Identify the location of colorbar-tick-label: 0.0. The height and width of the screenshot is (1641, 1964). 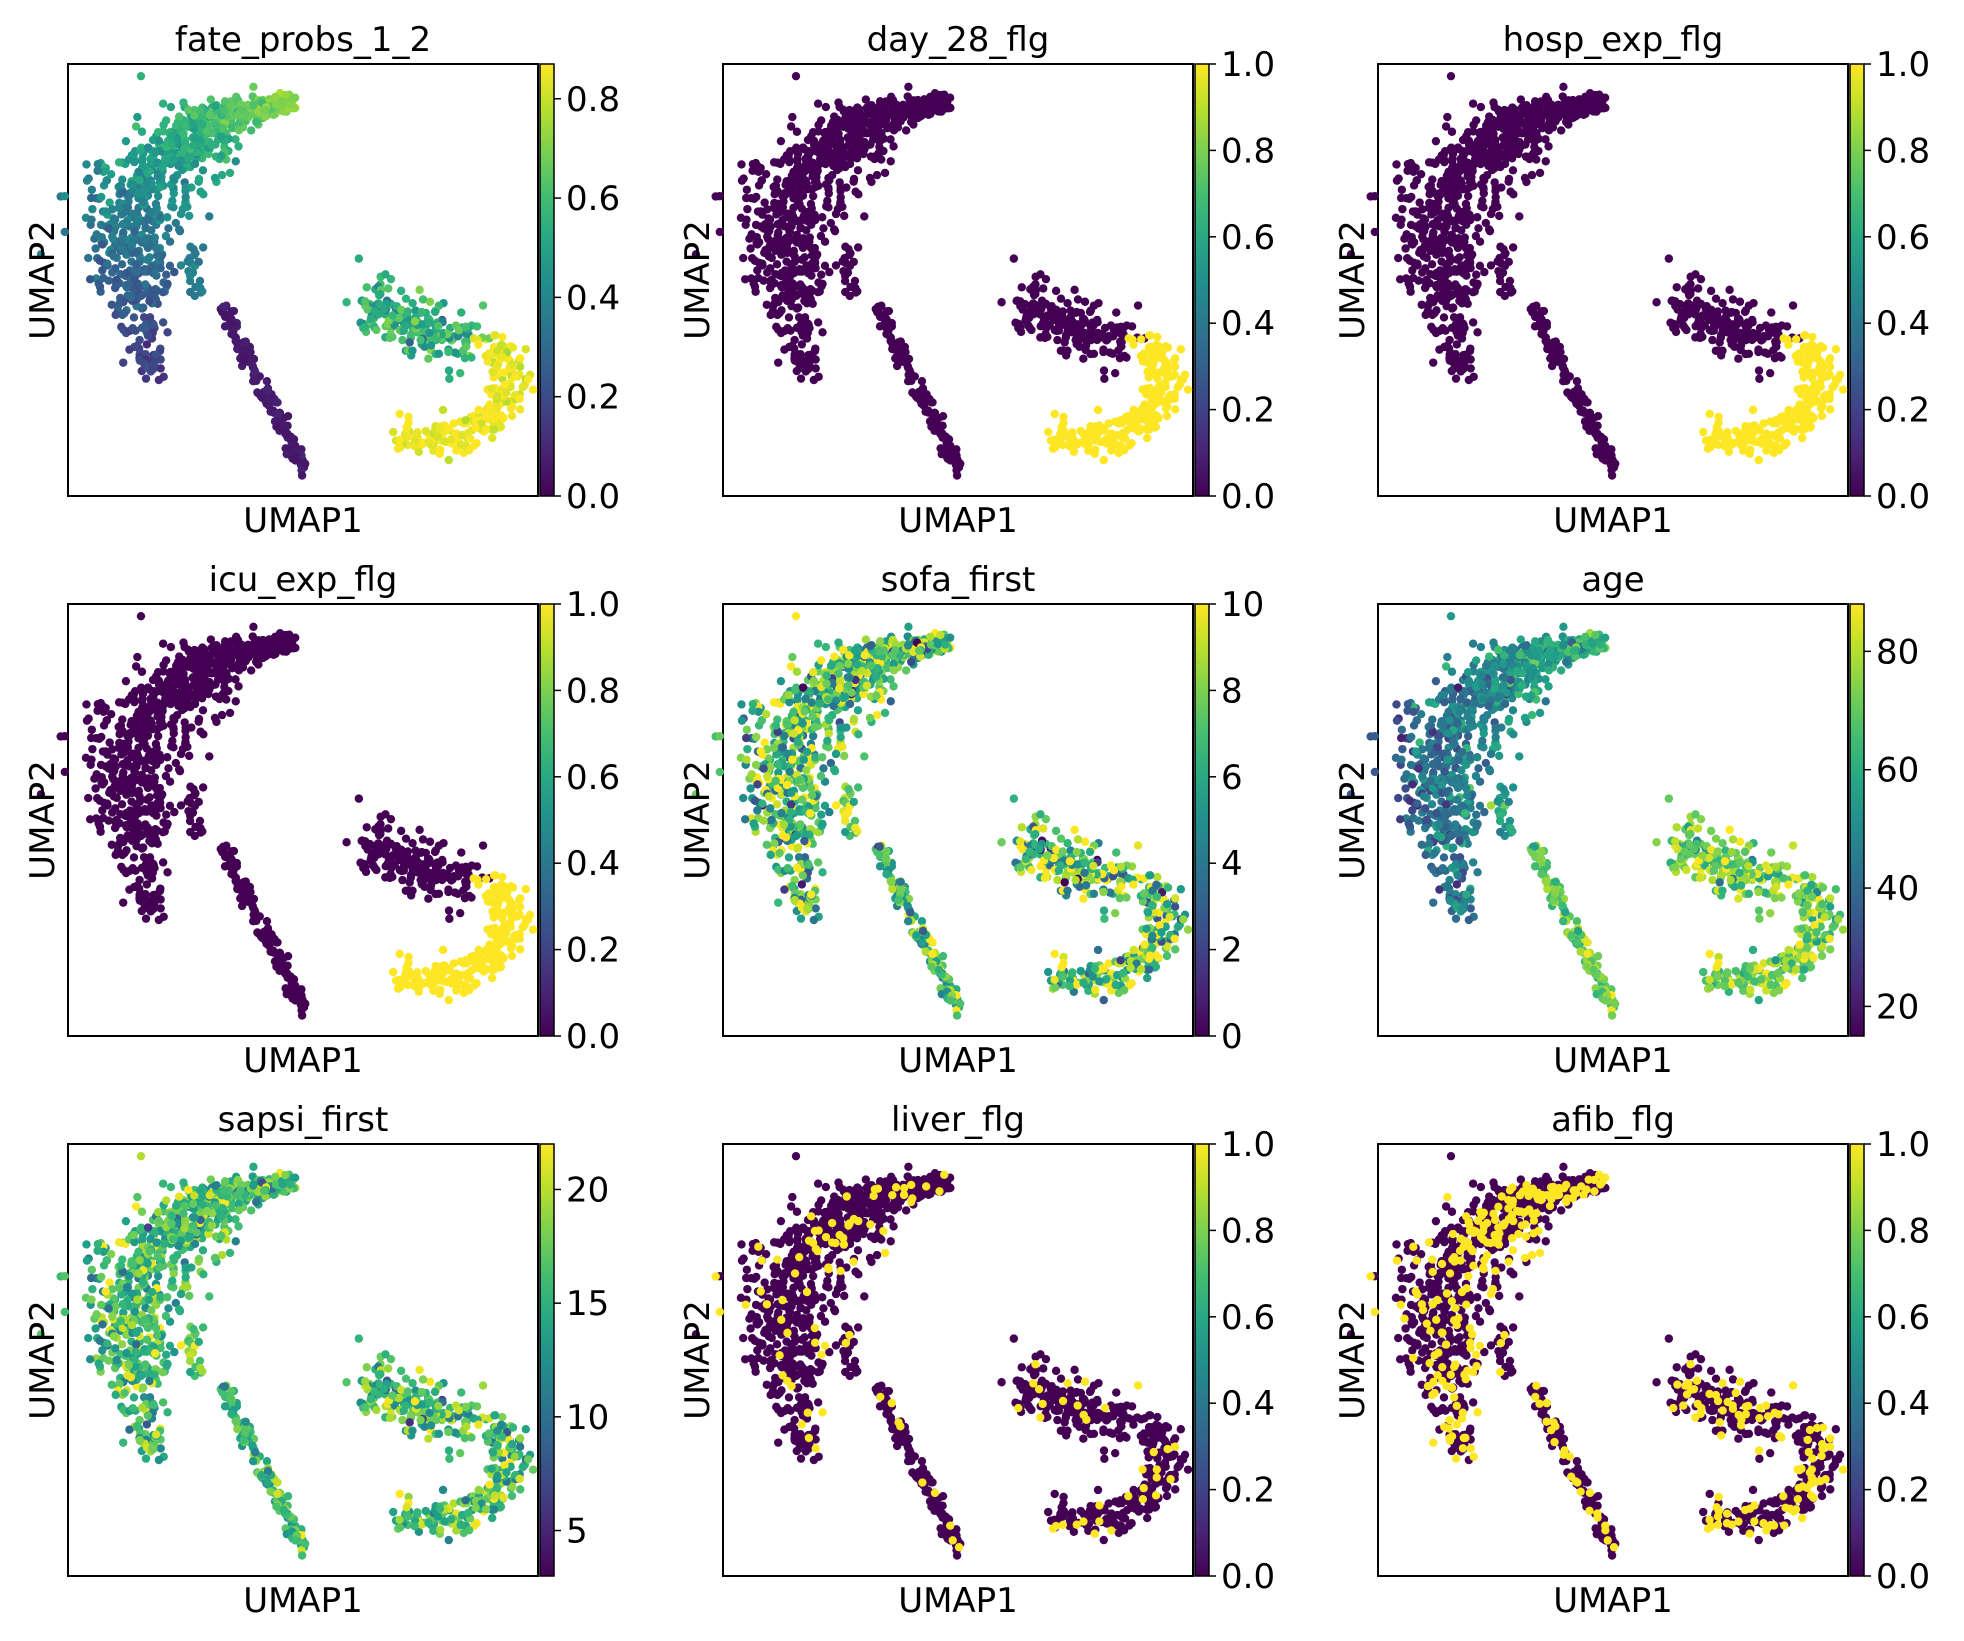
(1248, 497).